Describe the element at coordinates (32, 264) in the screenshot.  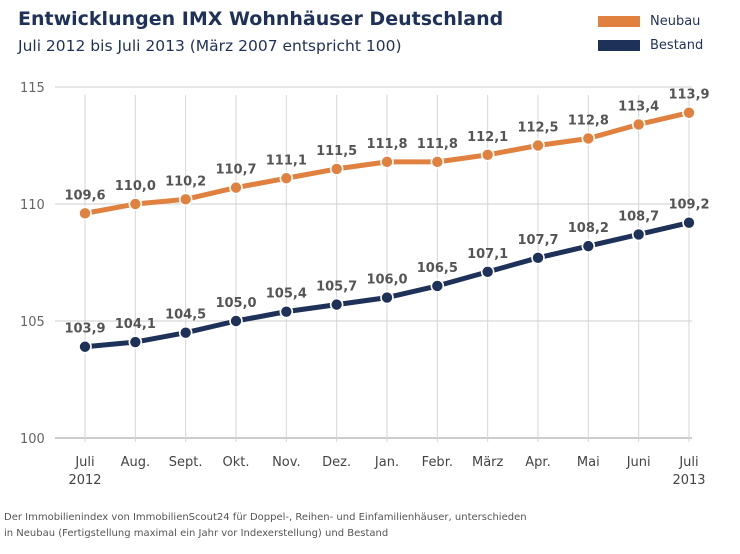
I see `y-axis-ticks: 100 105 110 115` at that location.